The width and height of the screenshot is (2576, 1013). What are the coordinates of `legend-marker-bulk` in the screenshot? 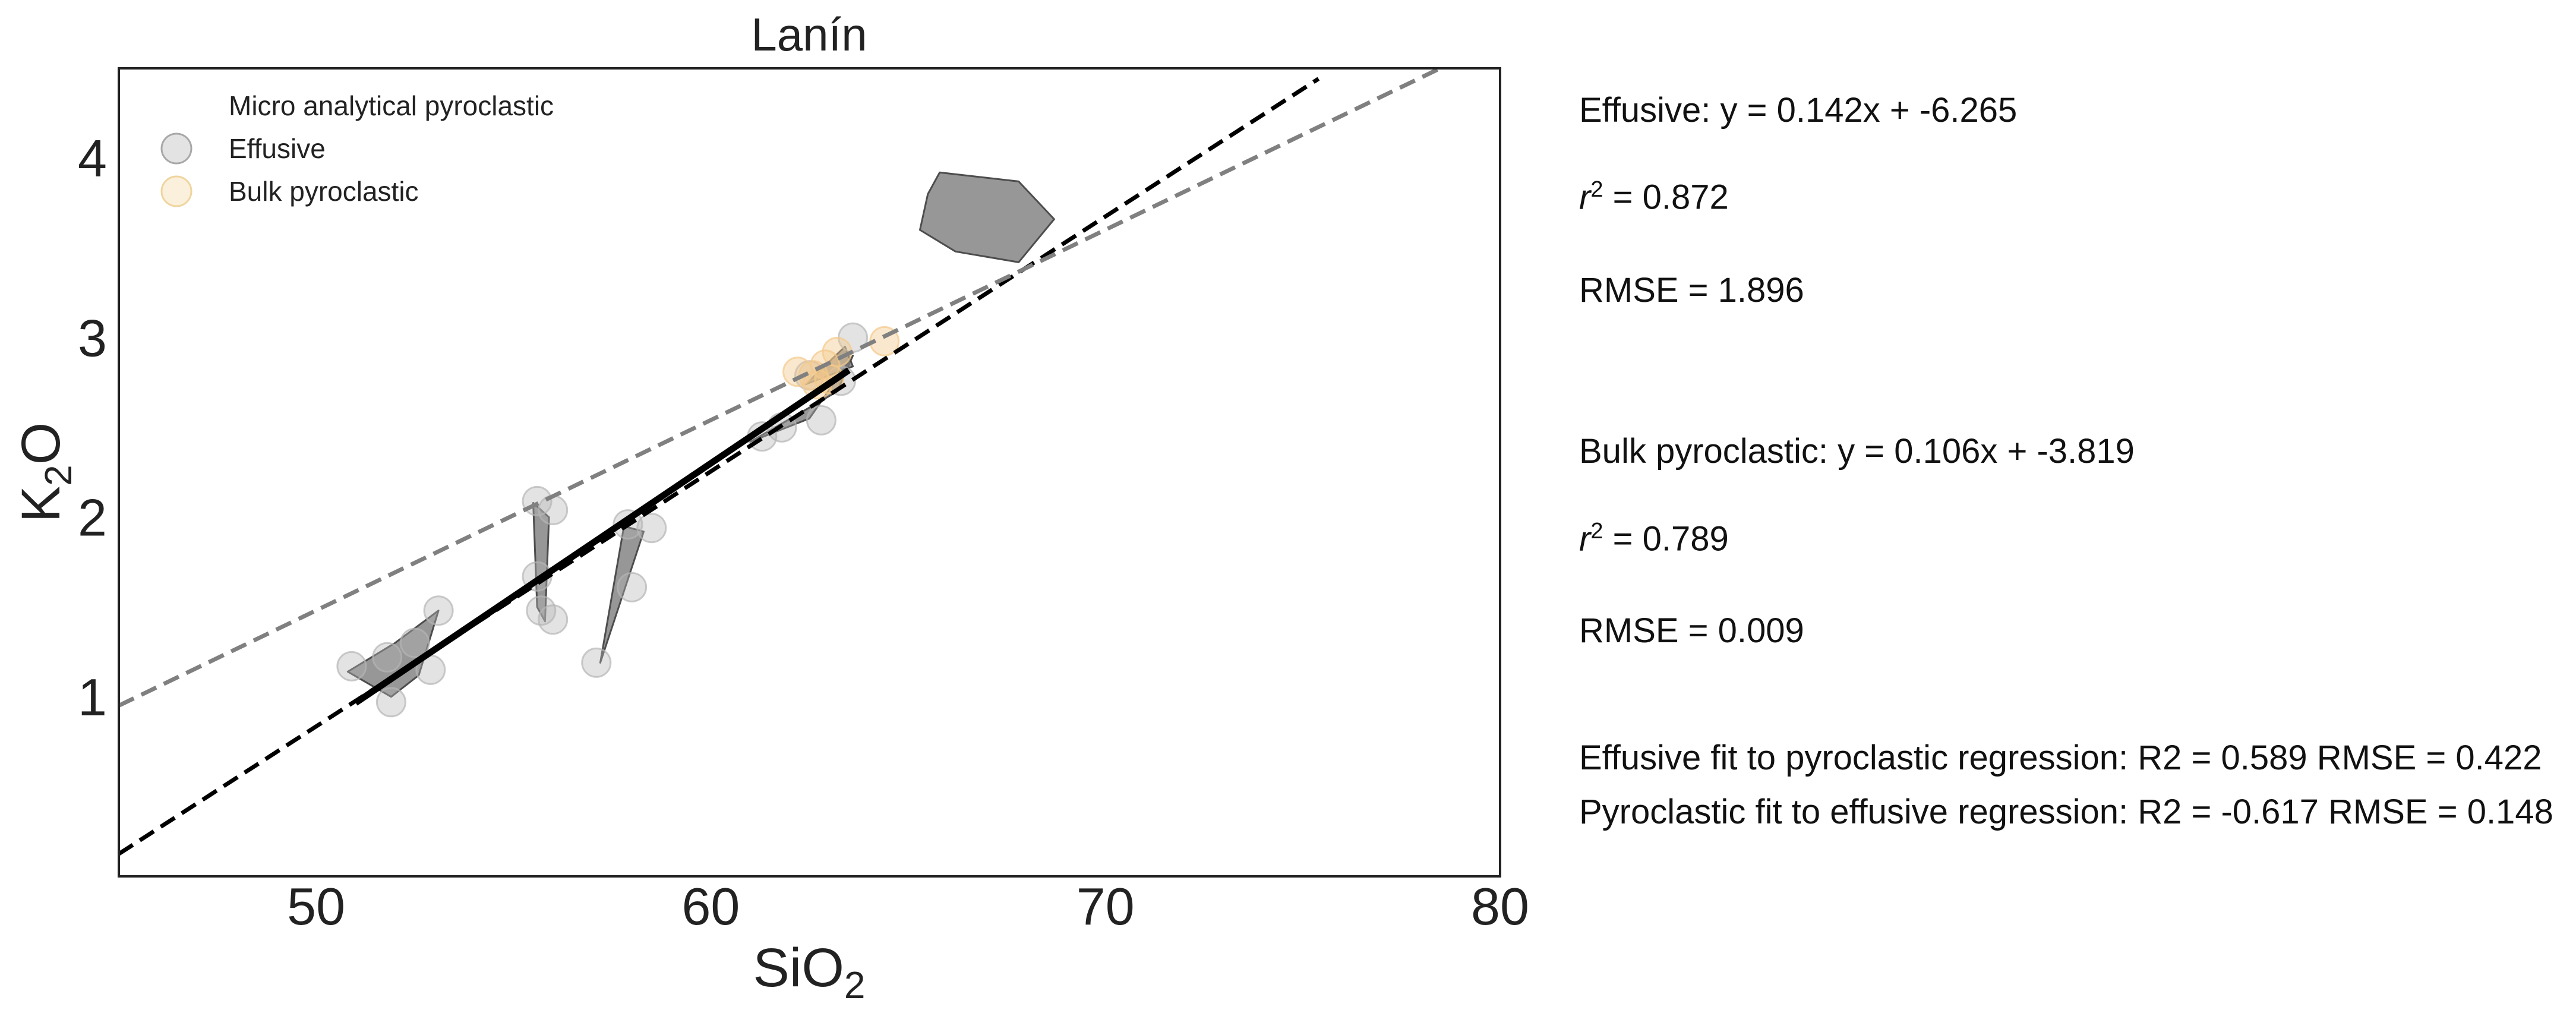 It's located at (176, 191).